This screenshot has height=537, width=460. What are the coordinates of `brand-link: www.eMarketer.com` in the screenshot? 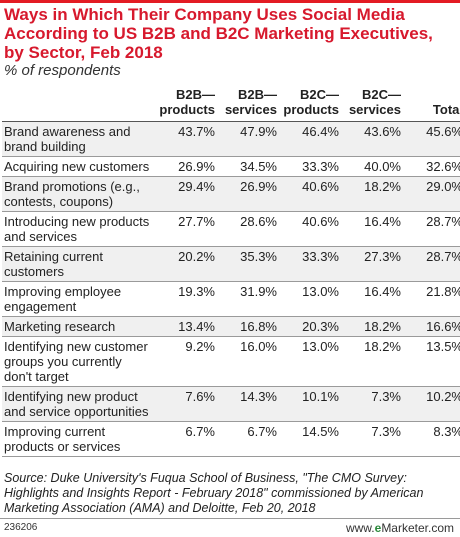 It's located at (400, 528).